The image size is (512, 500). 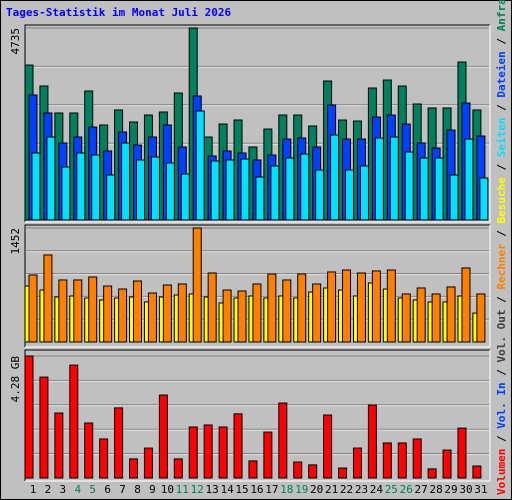 What do you see at coordinates (167, 489) in the screenshot?
I see `x-tick-label: 10` at bounding box center [167, 489].